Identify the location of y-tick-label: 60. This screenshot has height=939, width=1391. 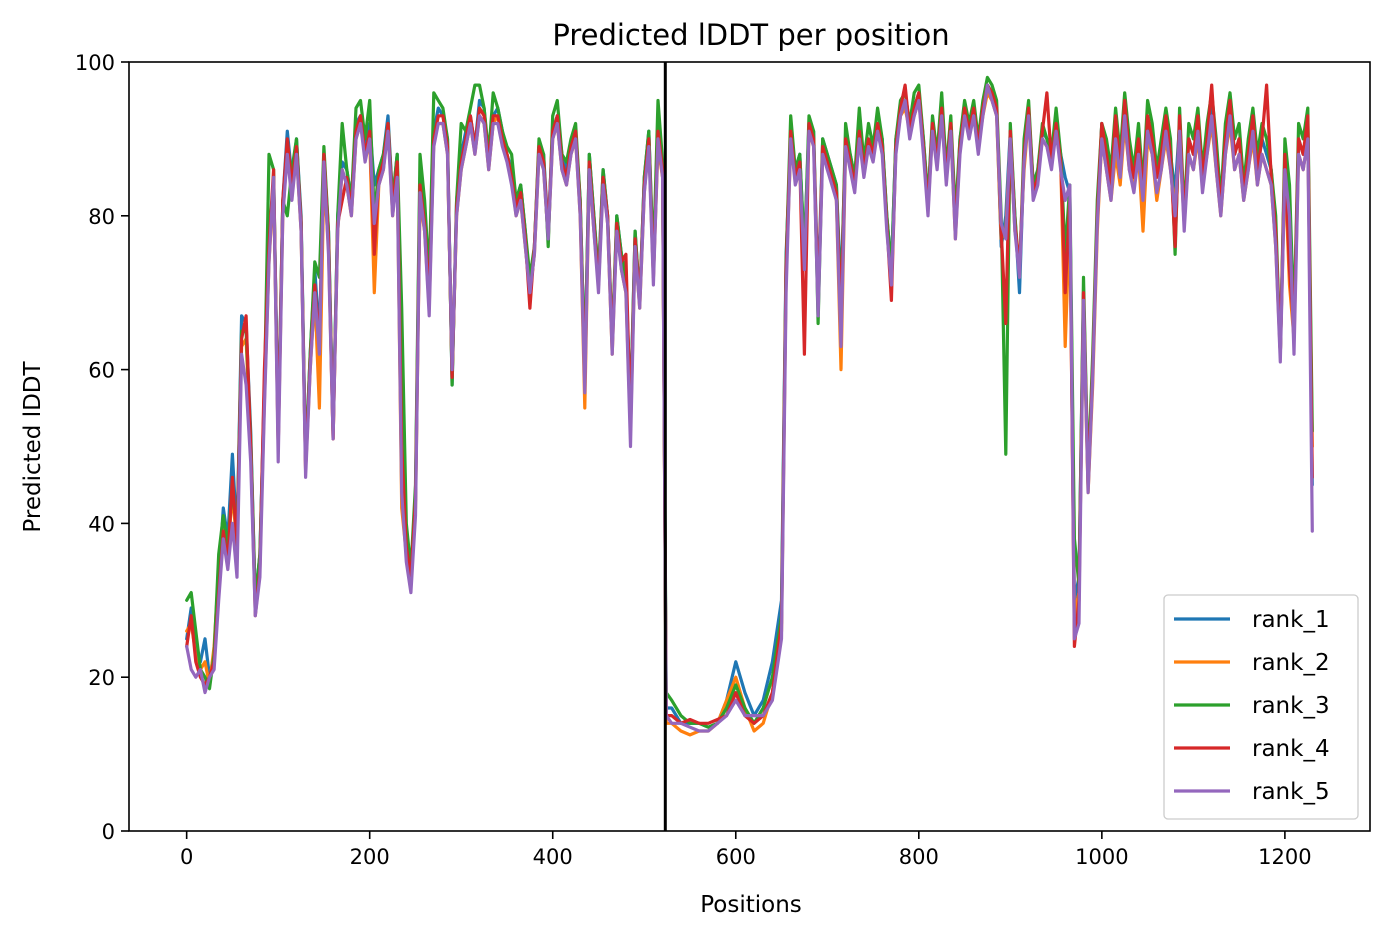
(101, 371).